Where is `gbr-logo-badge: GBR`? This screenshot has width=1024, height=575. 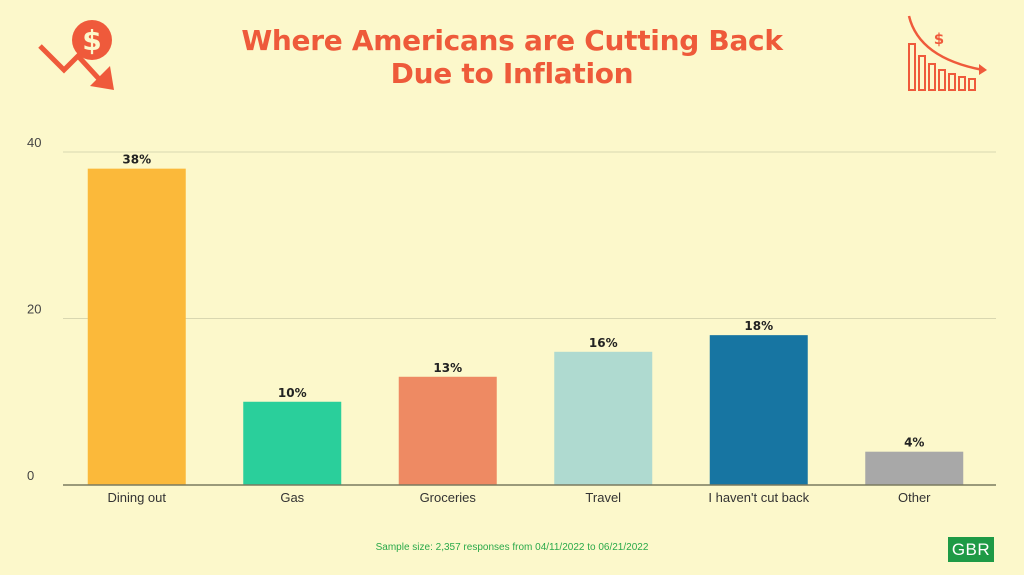
gbr-logo-badge: GBR is located at coordinates (971, 549).